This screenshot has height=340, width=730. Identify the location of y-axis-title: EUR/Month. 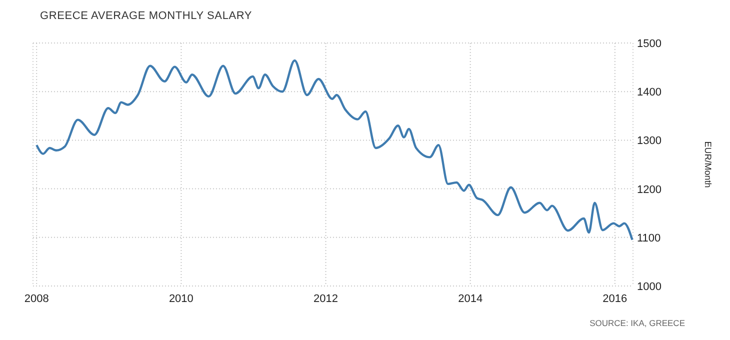
(708, 164).